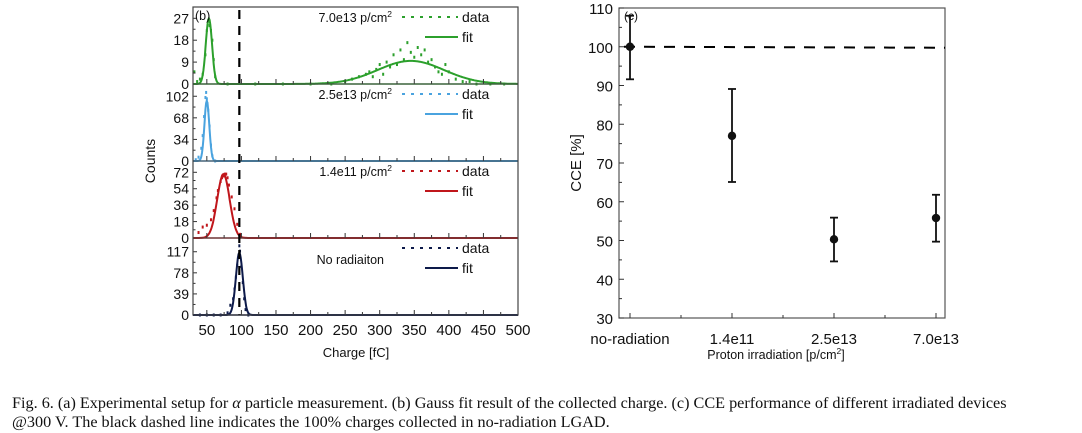 The height and width of the screenshot is (433, 1082). I want to click on x-tick-label: 7.0e13, so click(936, 339).